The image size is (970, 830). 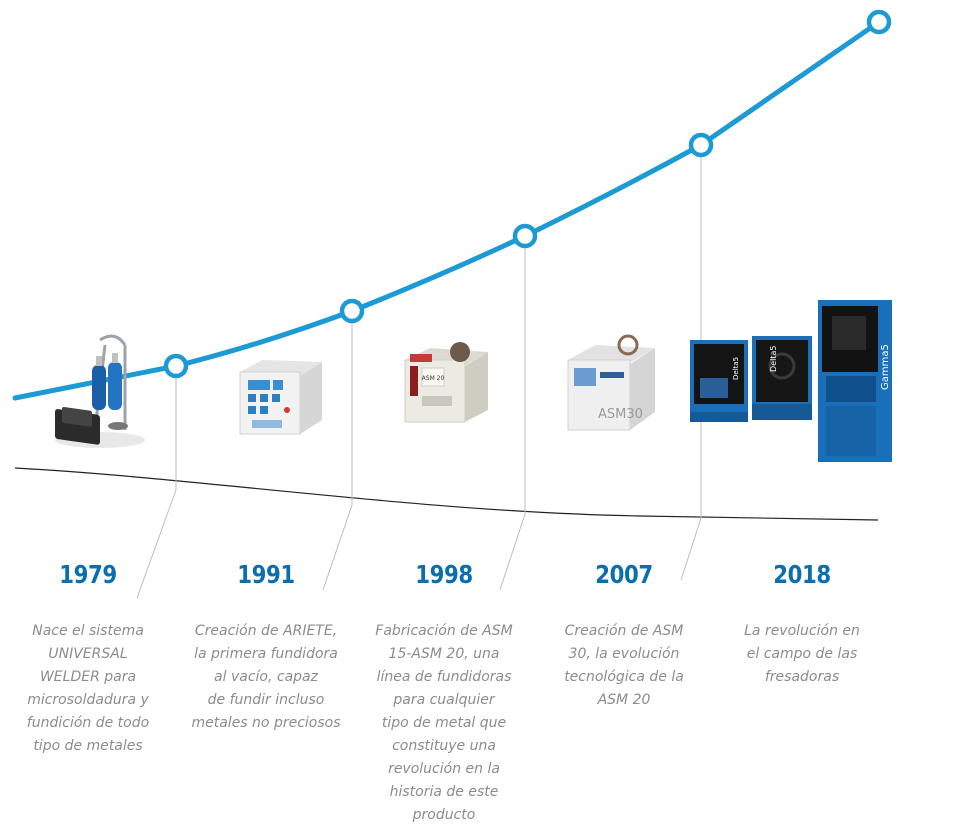 What do you see at coordinates (624, 574) in the screenshot?
I see `year-2007: 2007` at bounding box center [624, 574].